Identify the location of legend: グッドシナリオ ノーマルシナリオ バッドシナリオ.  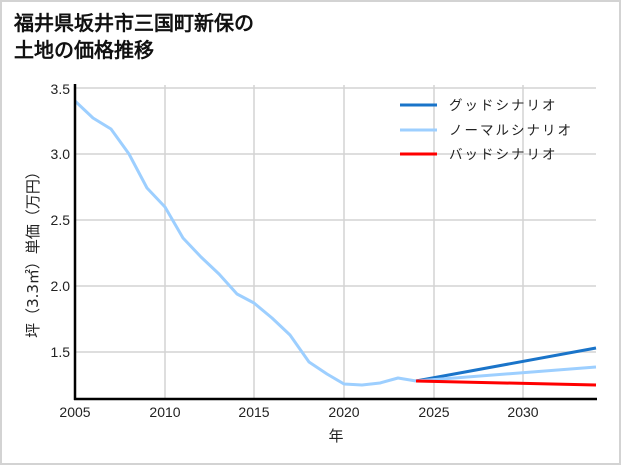
(486, 130).